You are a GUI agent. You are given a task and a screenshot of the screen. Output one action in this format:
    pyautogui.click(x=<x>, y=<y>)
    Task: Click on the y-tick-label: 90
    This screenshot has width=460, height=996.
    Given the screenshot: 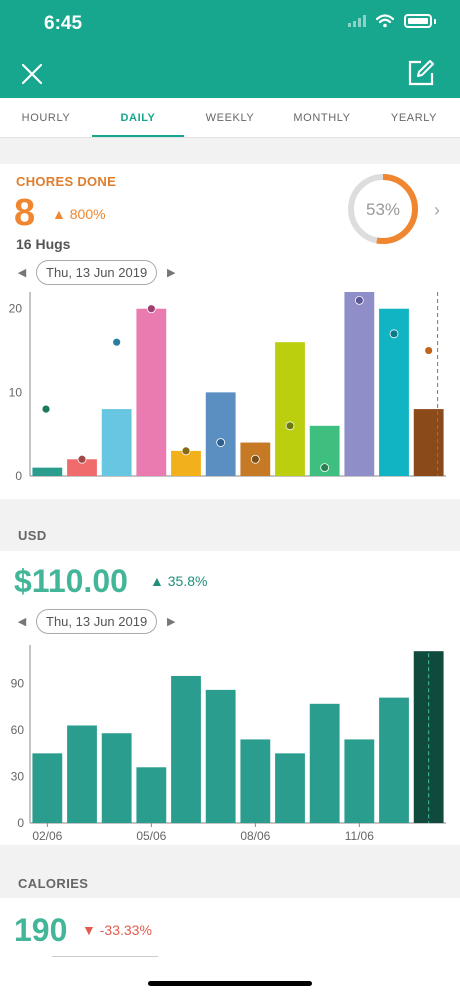 What is the action you would take?
    pyautogui.click(x=18, y=684)
    